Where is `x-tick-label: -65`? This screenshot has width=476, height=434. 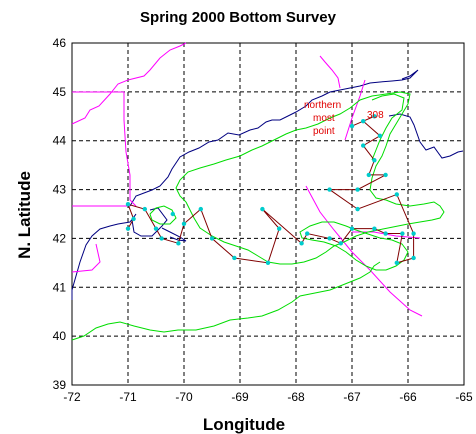
x-tick-label: -65 is located at coordinates (464, 397).